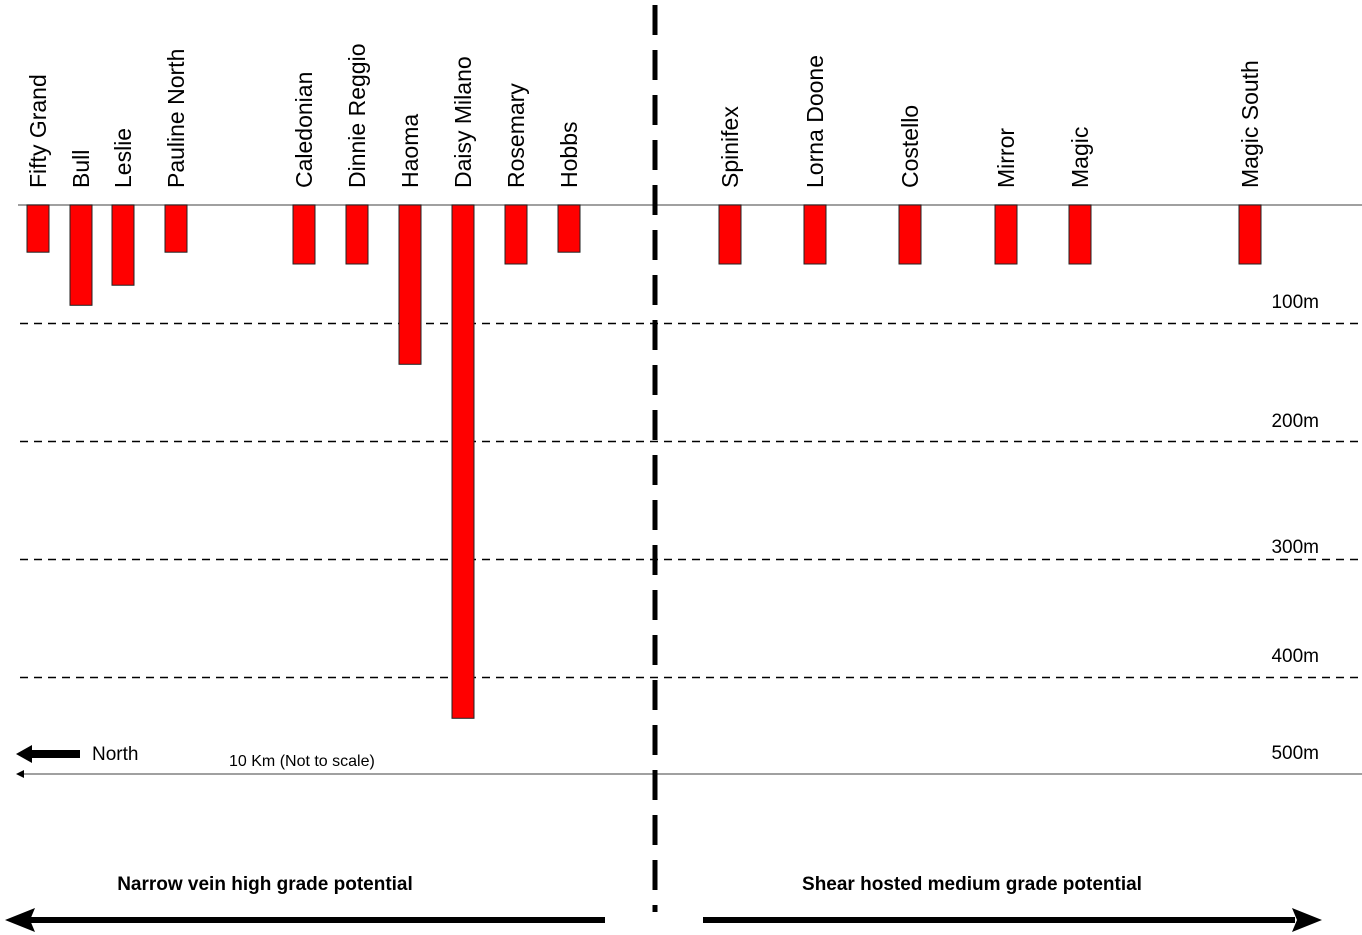 This screenshot has width=1362, height=935. What do you see at coordinates (1295, 656) in the screenshot?
I see `depth-label-400: 400m` at bounding box center [1295, 656].